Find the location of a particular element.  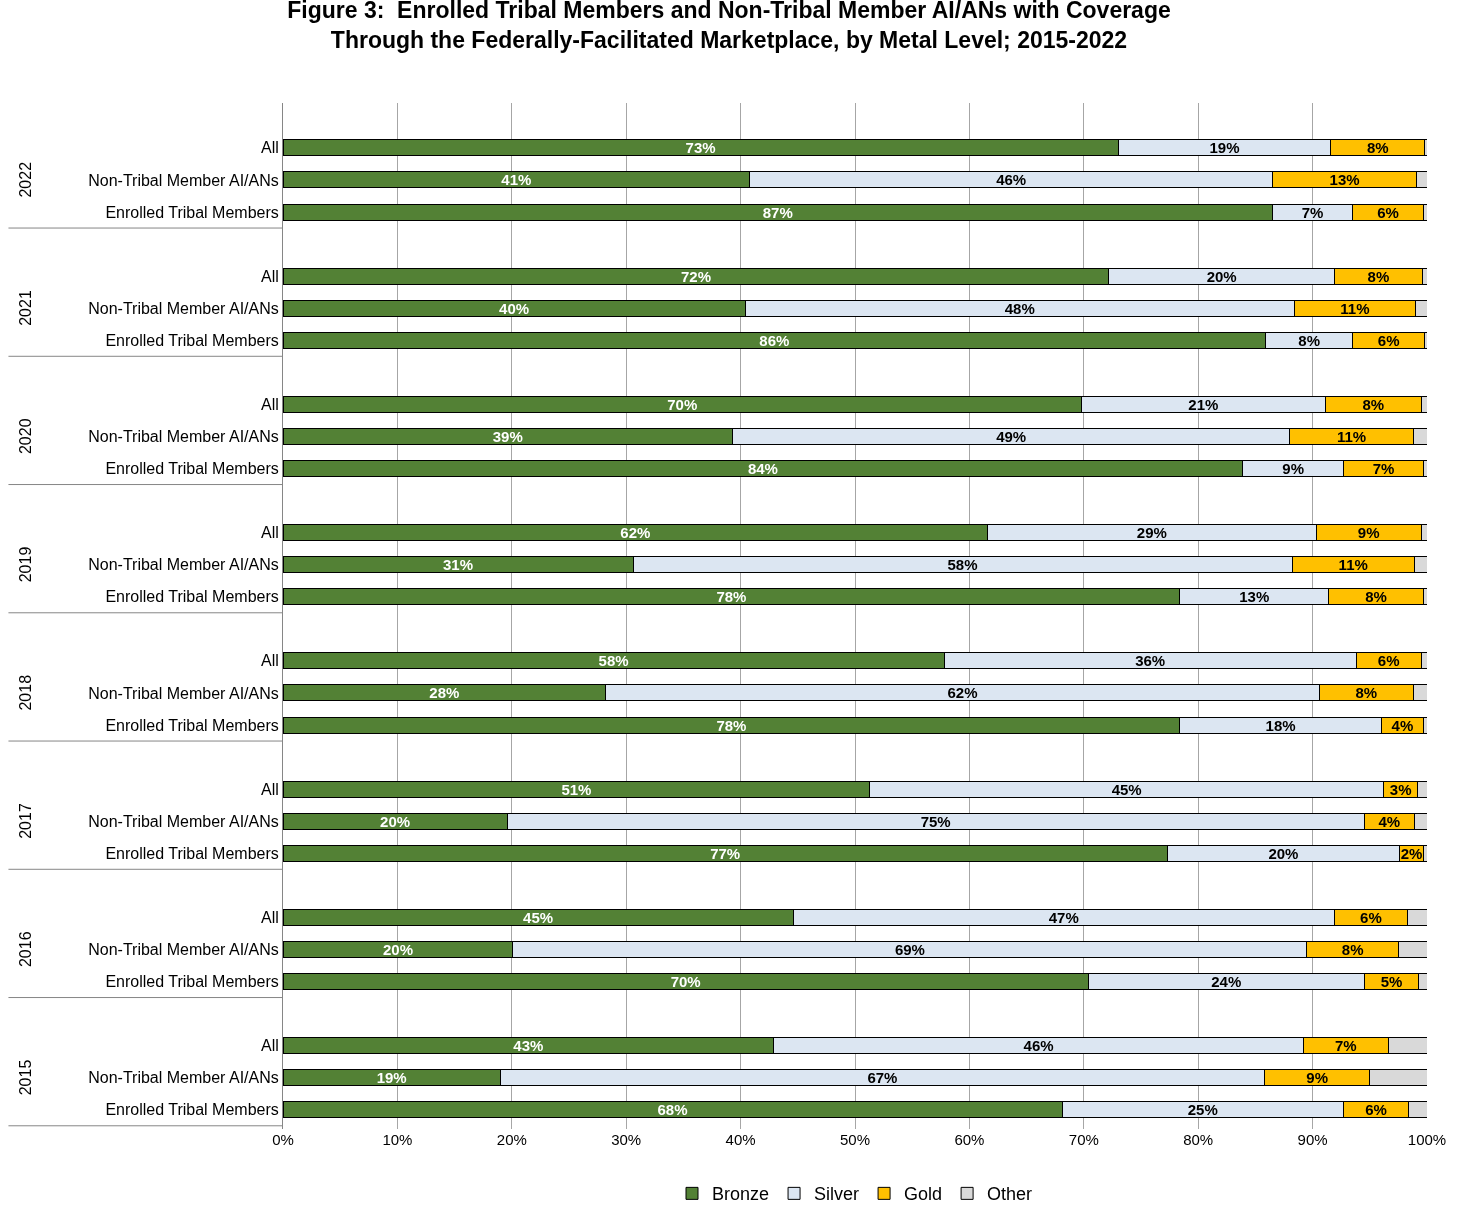

text: 2022 is located at coordinates (25, 179).